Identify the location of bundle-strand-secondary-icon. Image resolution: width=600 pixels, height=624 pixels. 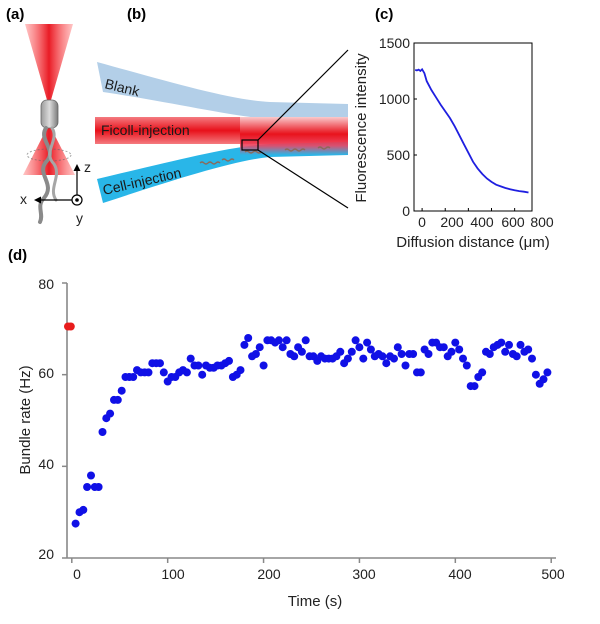
(53, 164).